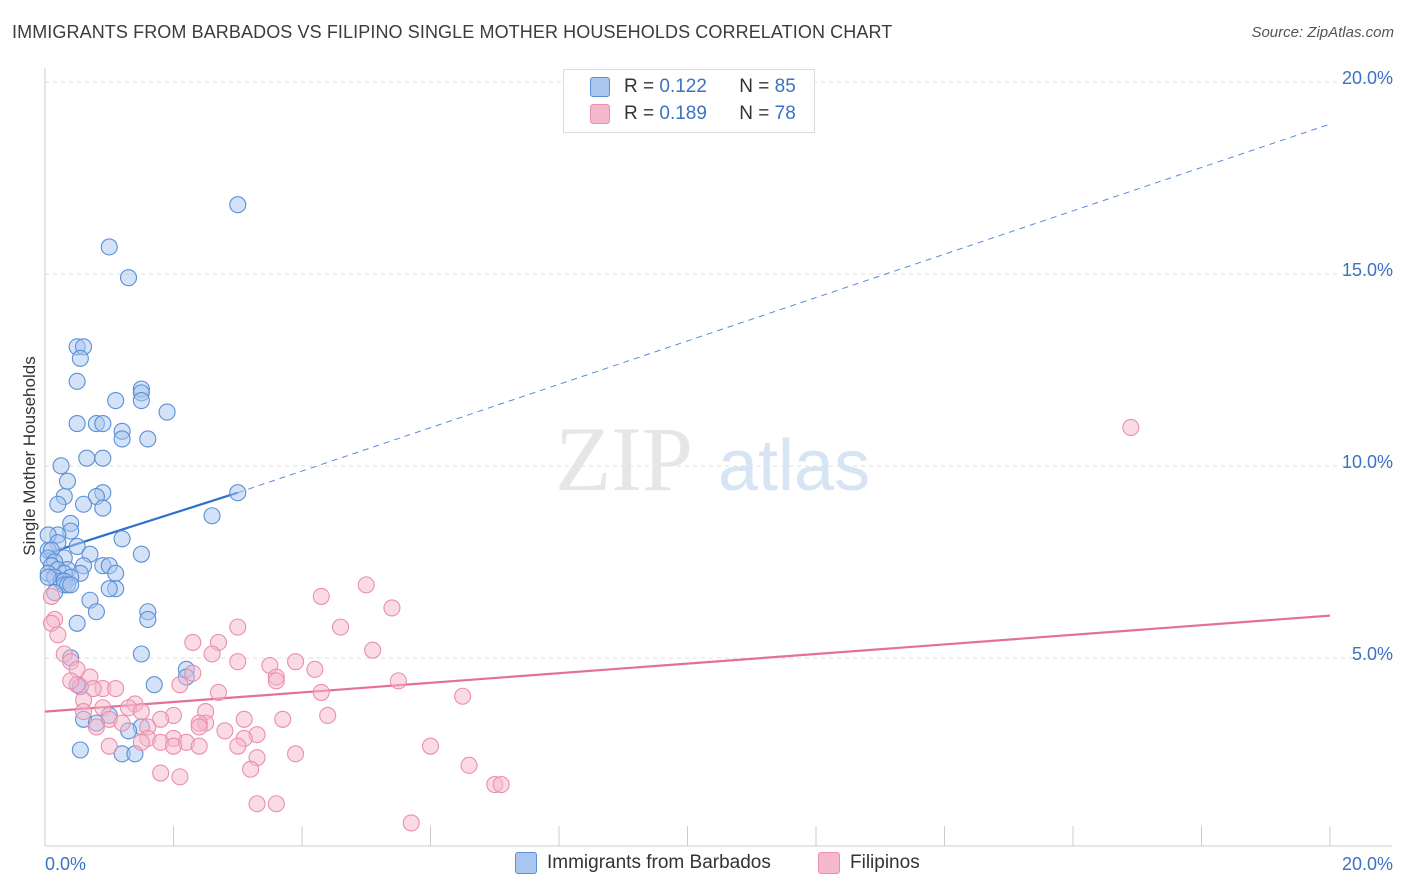  Describe the element at coordinates (1367, 462) in the screenshot. I see `y-tick-label: 10.0%` at that location.